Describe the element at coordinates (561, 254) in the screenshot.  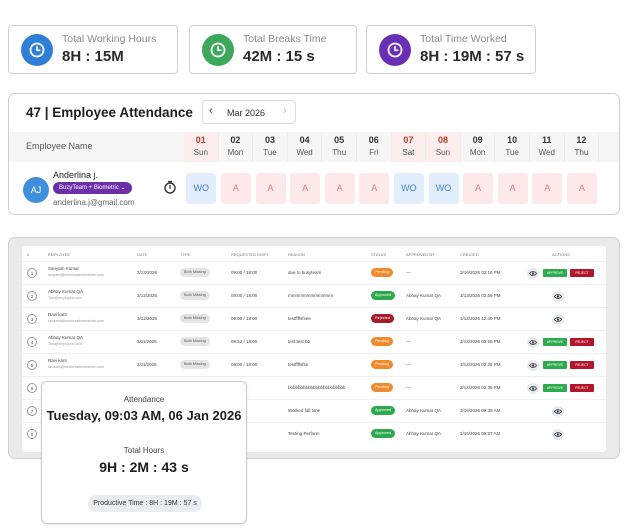
I see `column-header: Actions` at that location.